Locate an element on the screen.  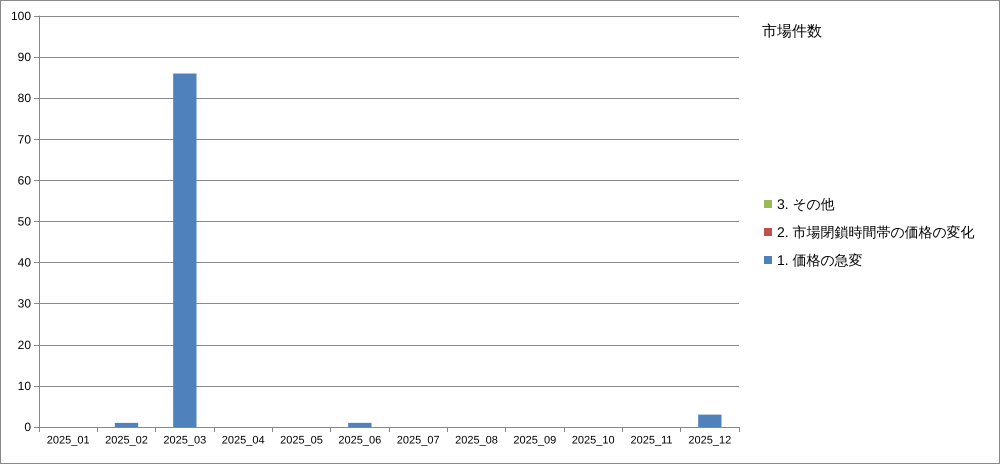
x-tick-label: 2025_04 is located at coordinates (243, 440).